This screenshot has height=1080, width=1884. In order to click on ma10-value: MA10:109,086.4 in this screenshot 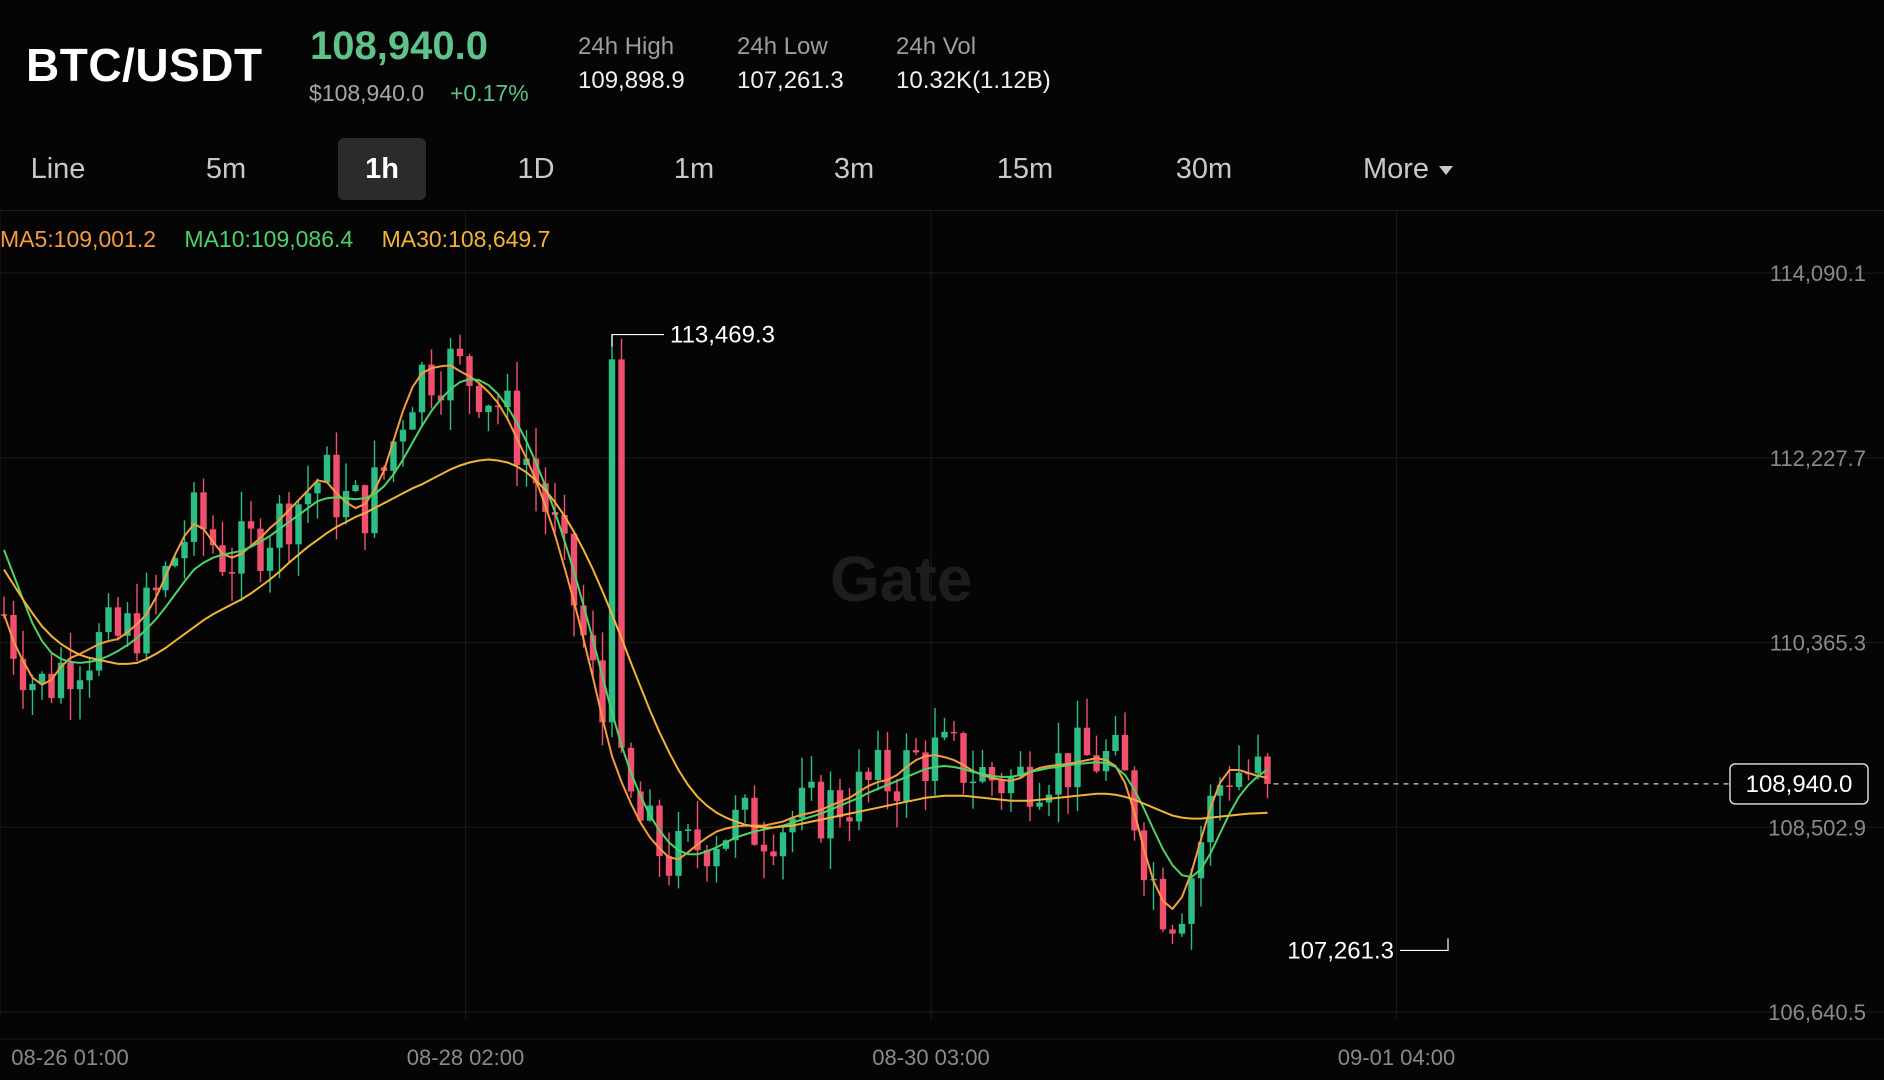, I will do `click(269, 239)`.